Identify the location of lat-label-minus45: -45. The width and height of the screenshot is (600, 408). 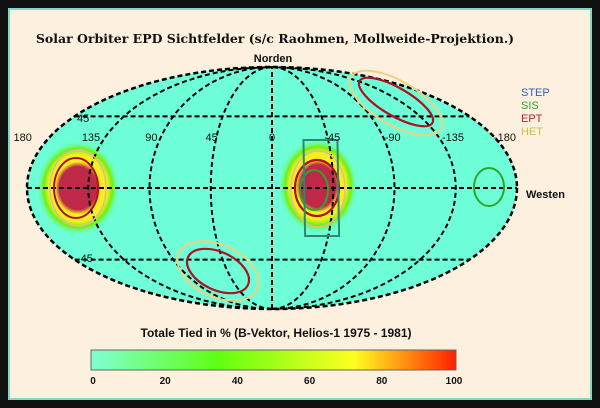
(85, 259).